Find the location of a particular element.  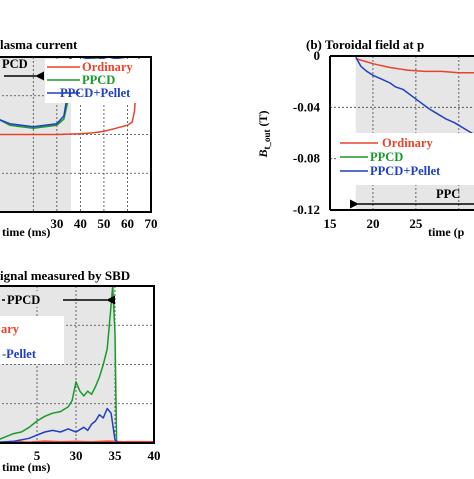

panel-b-title: (b) Toroidal field at p is located at coordinates (365, 44).